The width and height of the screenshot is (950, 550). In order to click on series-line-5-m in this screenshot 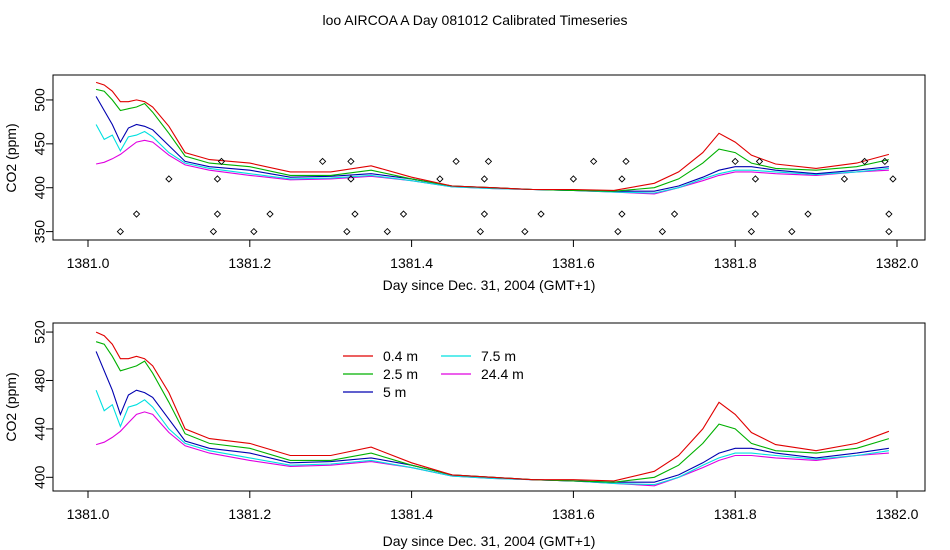, I will do `click(492, 144)`.